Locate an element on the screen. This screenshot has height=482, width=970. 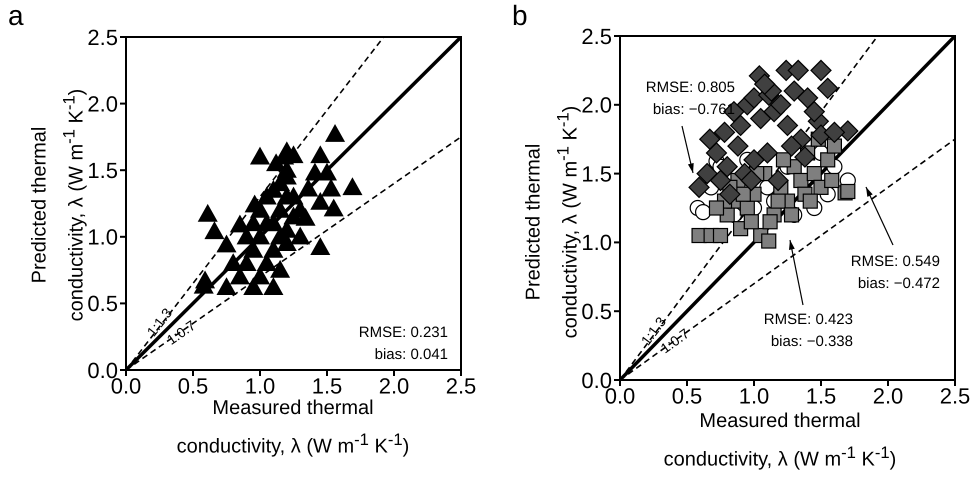
annotation: RMSE: 0.423 bias: −0.338 is located at coordinates (808, 330).